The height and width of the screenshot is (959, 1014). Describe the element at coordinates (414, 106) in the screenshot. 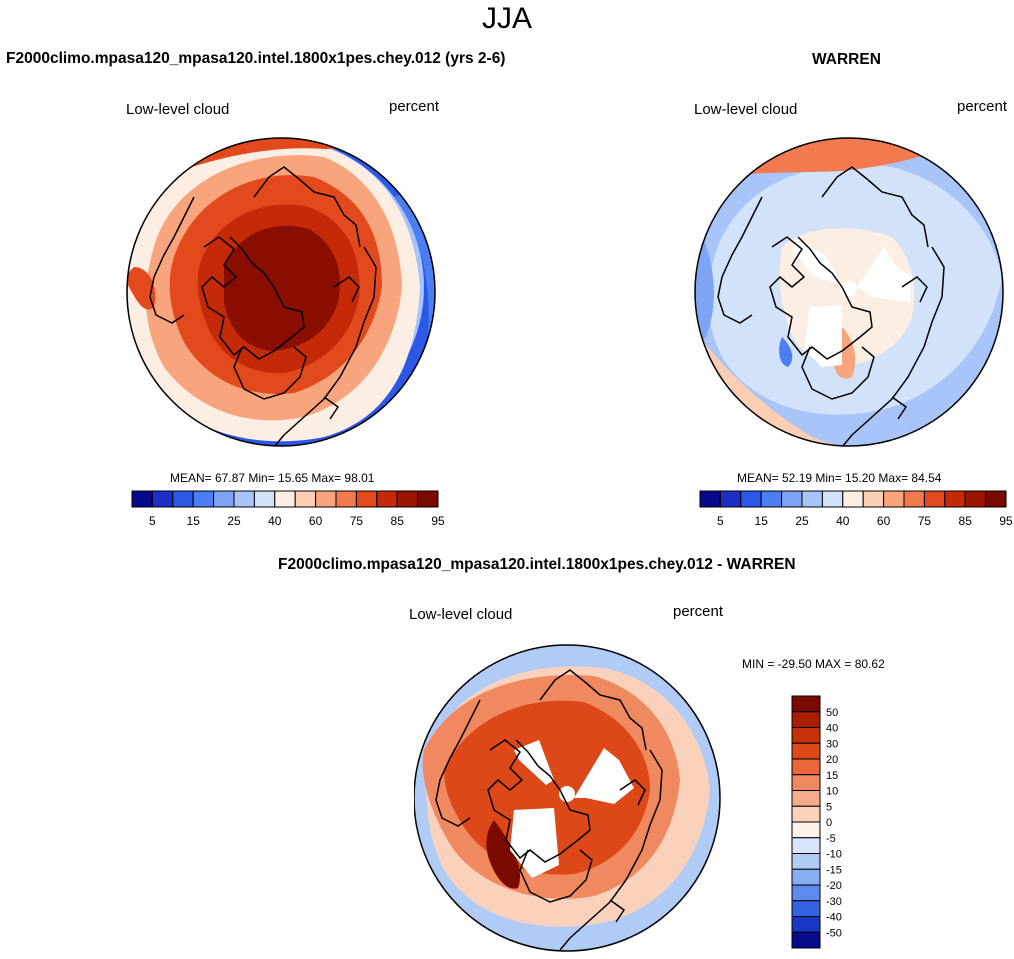

I see `panel-1-units-label: percent` at that location.